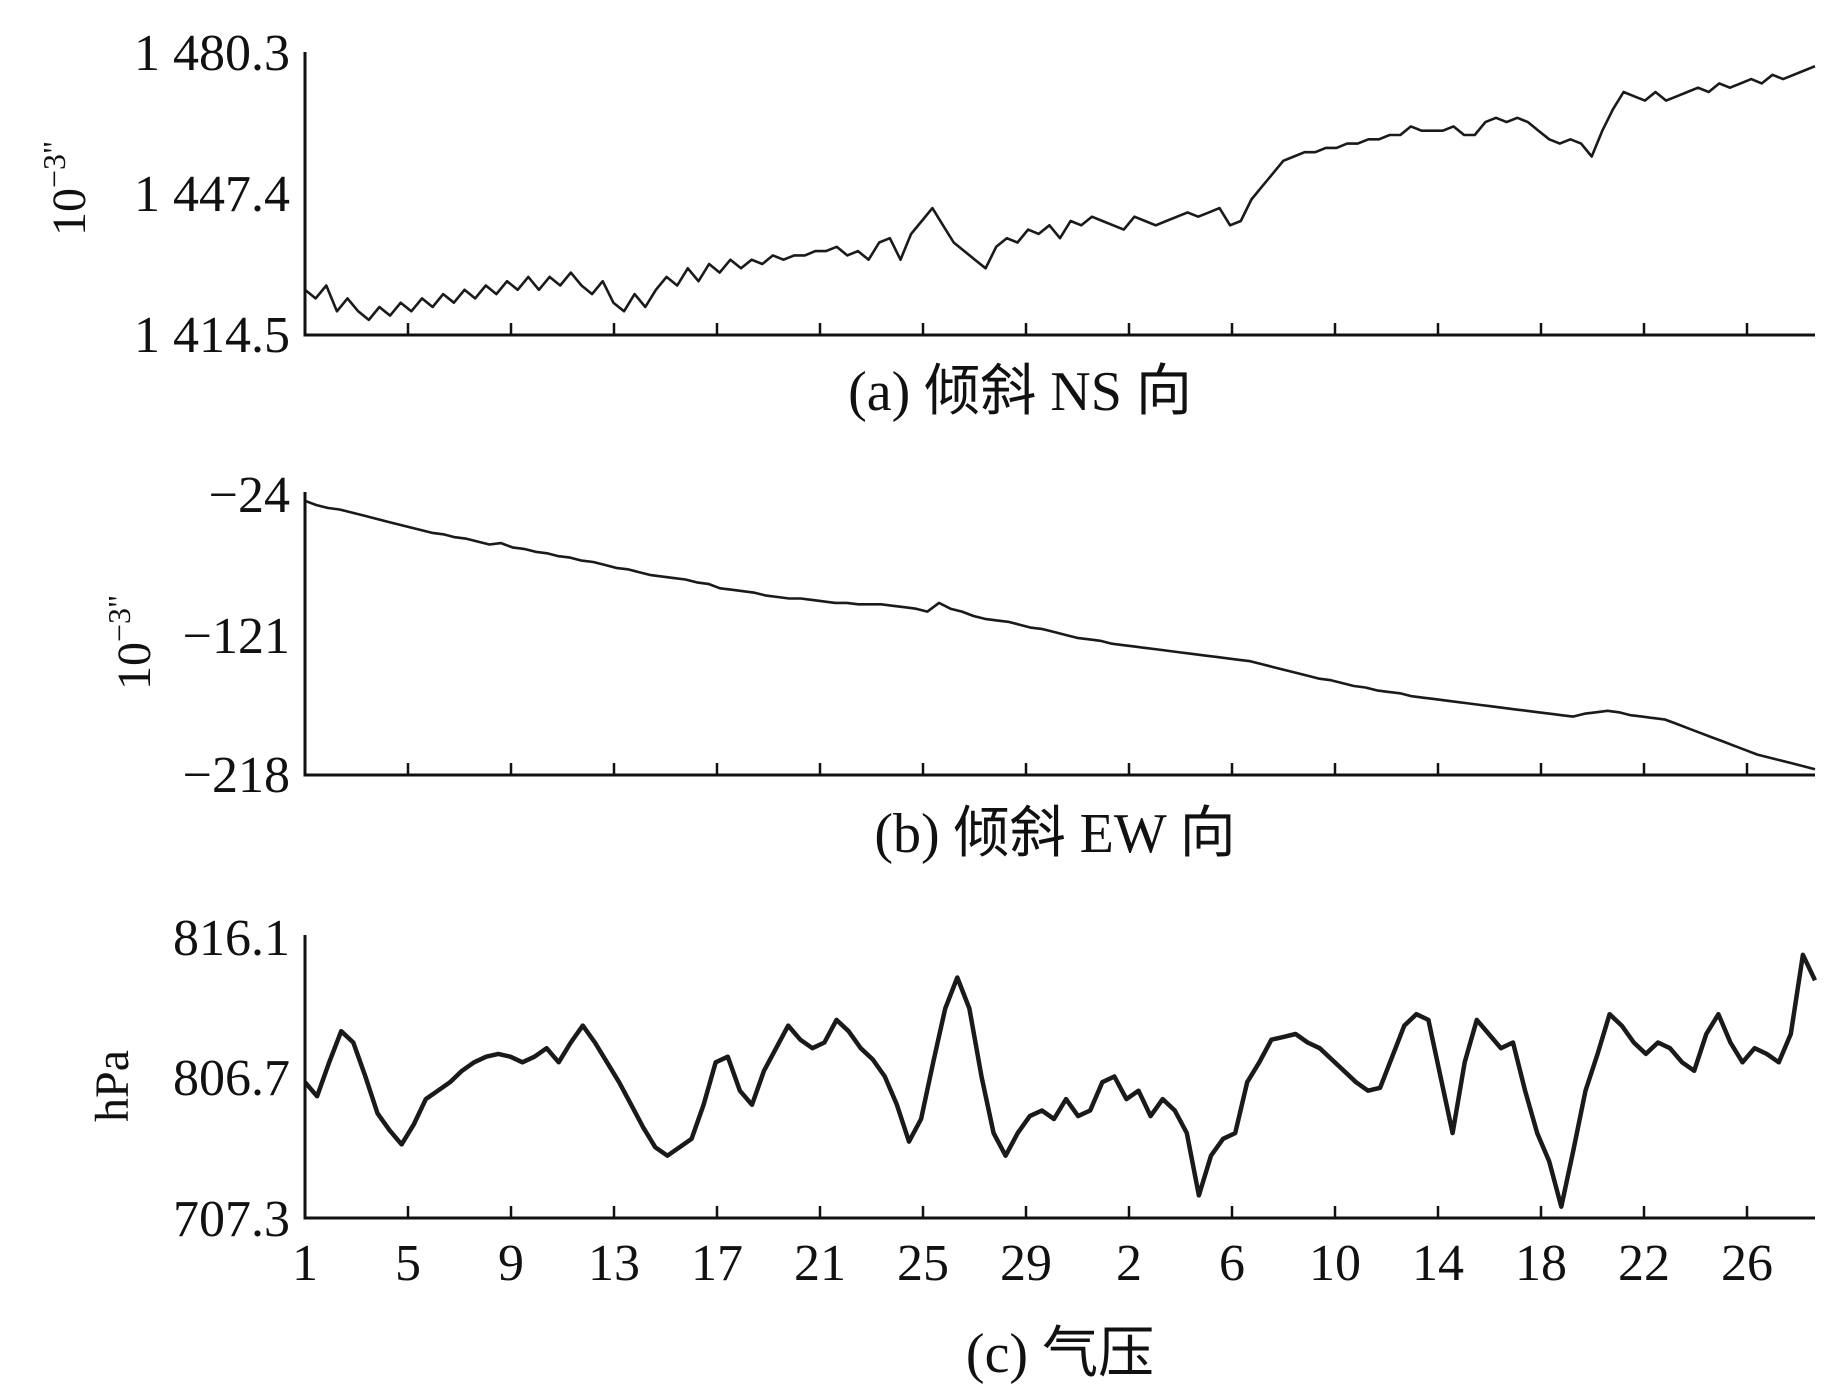 Image resolution: width=1843 pixels, height=1394 pixels. Describe the element at coordinates (212, 335) in the screenshot. I see `panel-a-y-tick-bottom: 1 414.5` at that location.